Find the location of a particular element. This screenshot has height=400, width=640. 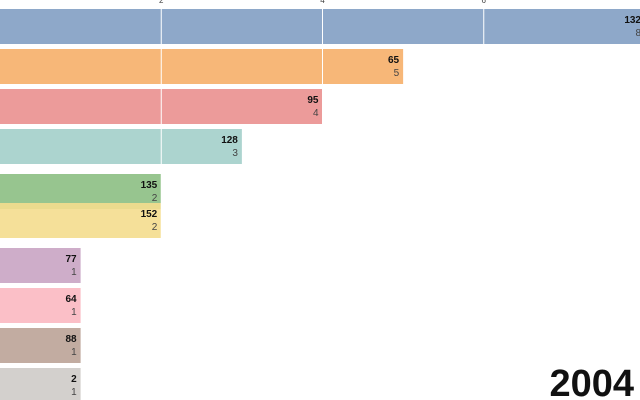

bar-value-2: 4 is located at coordinates (316, 113).